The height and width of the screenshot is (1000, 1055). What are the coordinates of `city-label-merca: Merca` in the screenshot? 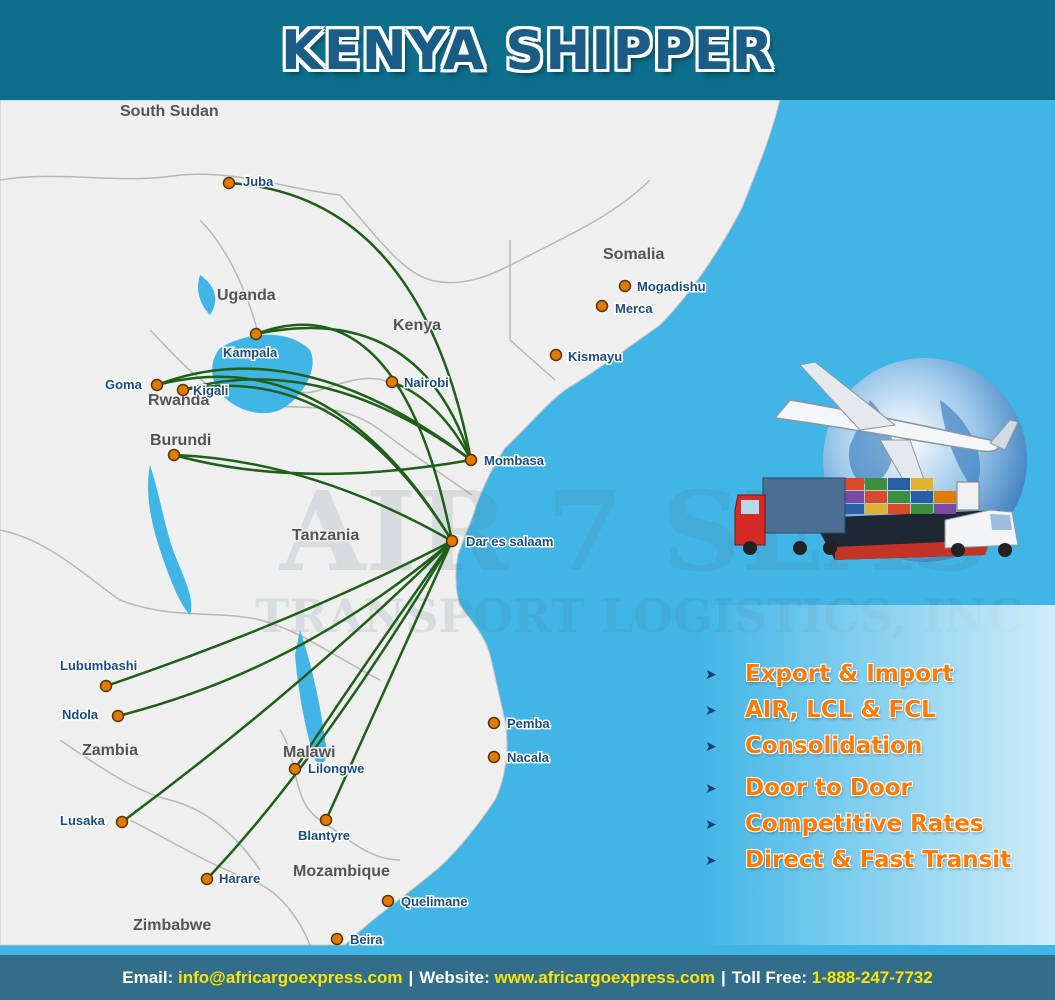 It's located at (634, 308).